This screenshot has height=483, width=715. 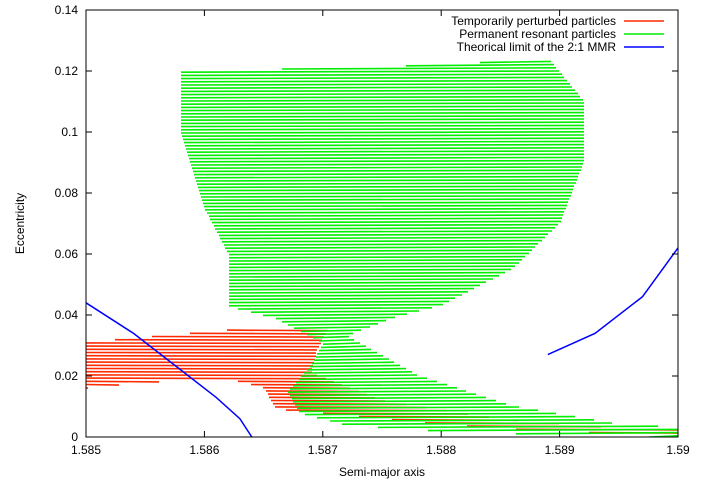 What do you see at coordinates (204, 450) in the screenshot?
I see `x-tick-label: 1.586` at bounding box center [204, 450].